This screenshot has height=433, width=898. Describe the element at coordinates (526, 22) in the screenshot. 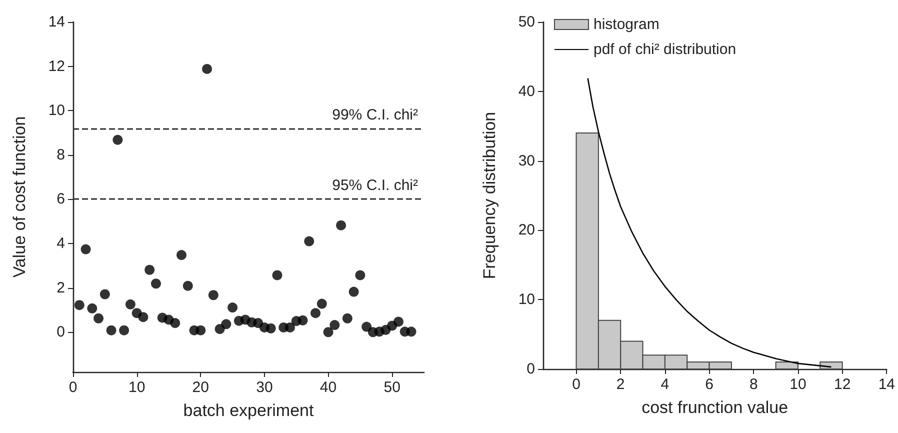

I see `y-tick-label: 50` at that location.